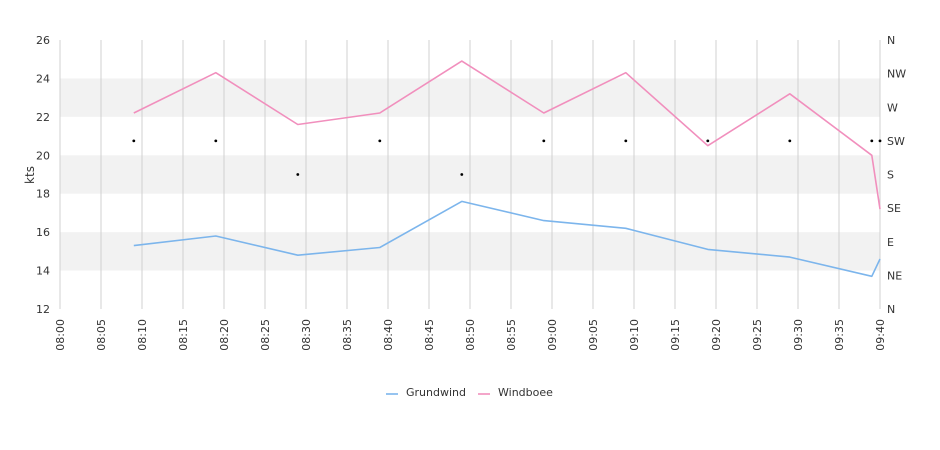 Image resolution: width=940 pixels, height=450 pixels. Describe the element at coordinates (436, 392) in the screenshot. I see `legend-label: Grundwind` at that location.